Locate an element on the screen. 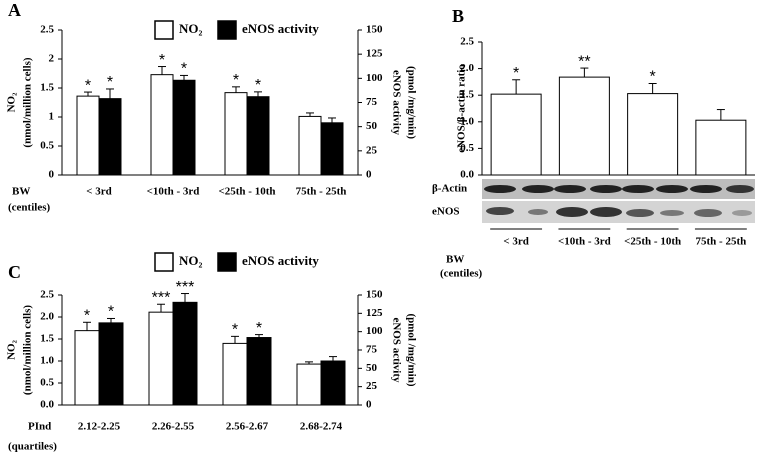 The image size is (764, 454). significance: ** is located at coordinates (584, 61).